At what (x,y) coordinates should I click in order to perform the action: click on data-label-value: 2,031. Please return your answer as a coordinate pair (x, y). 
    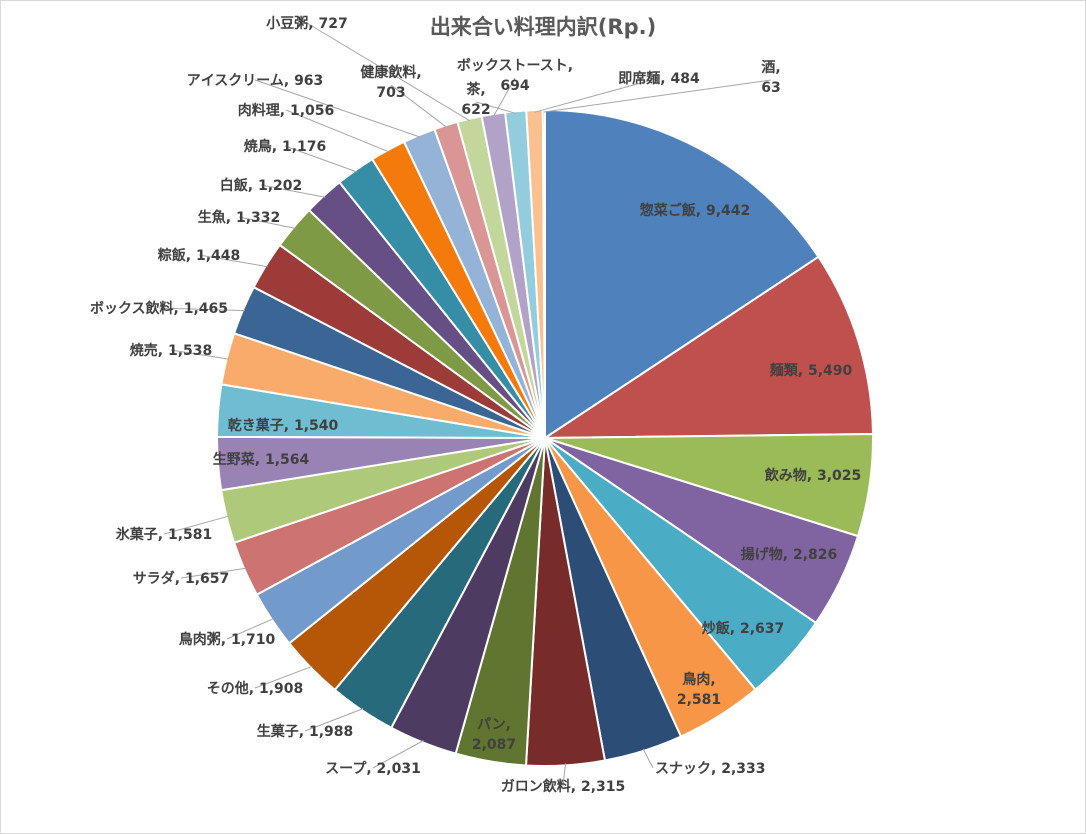
    Looking at the image, I should click on (399, 769).